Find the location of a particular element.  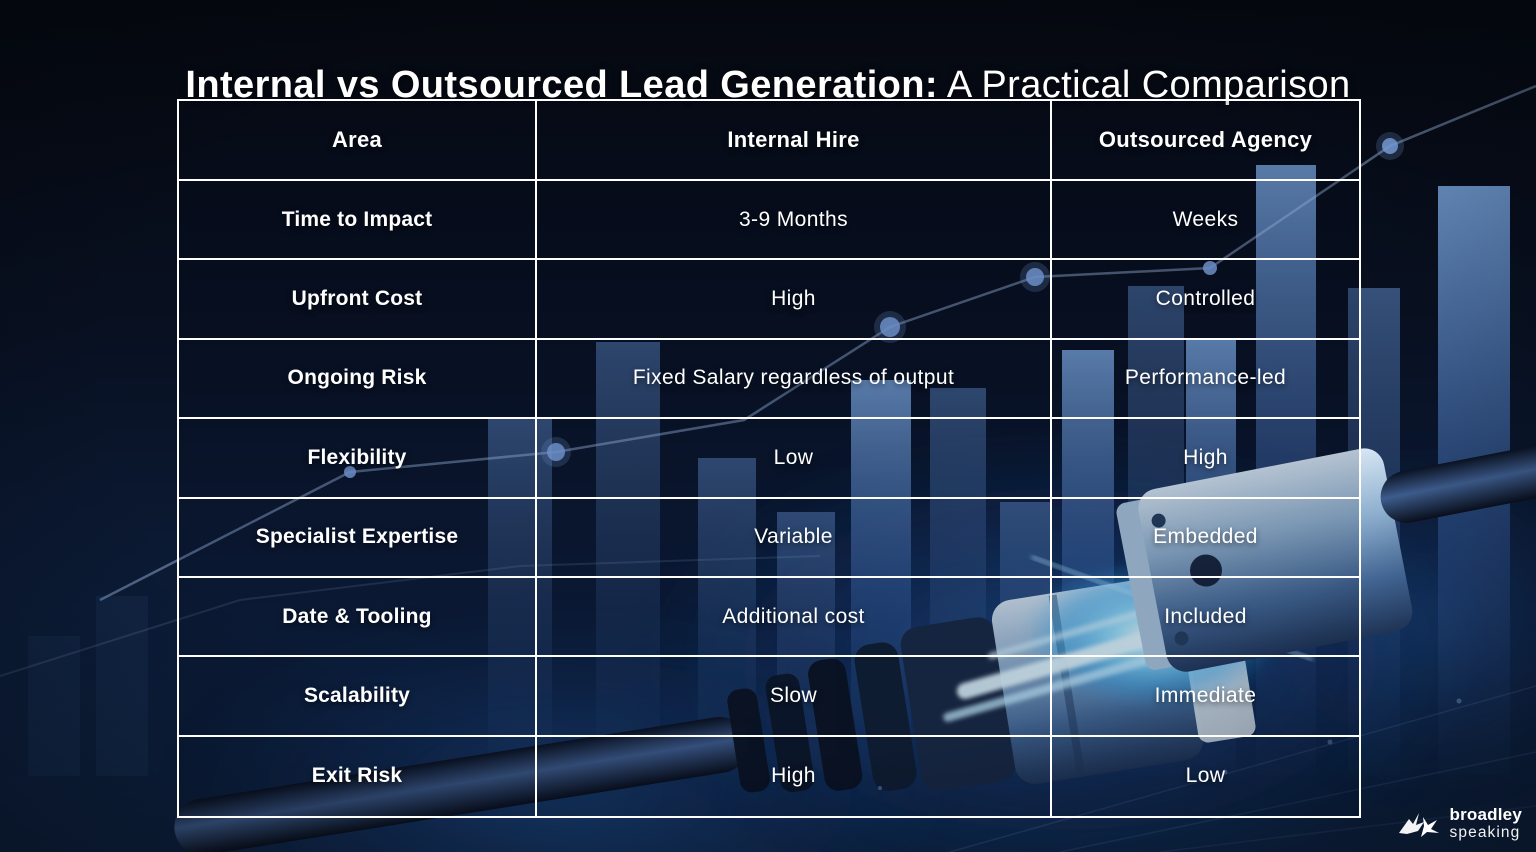

cell-internal: Slow is located at coordinates (794, 697).